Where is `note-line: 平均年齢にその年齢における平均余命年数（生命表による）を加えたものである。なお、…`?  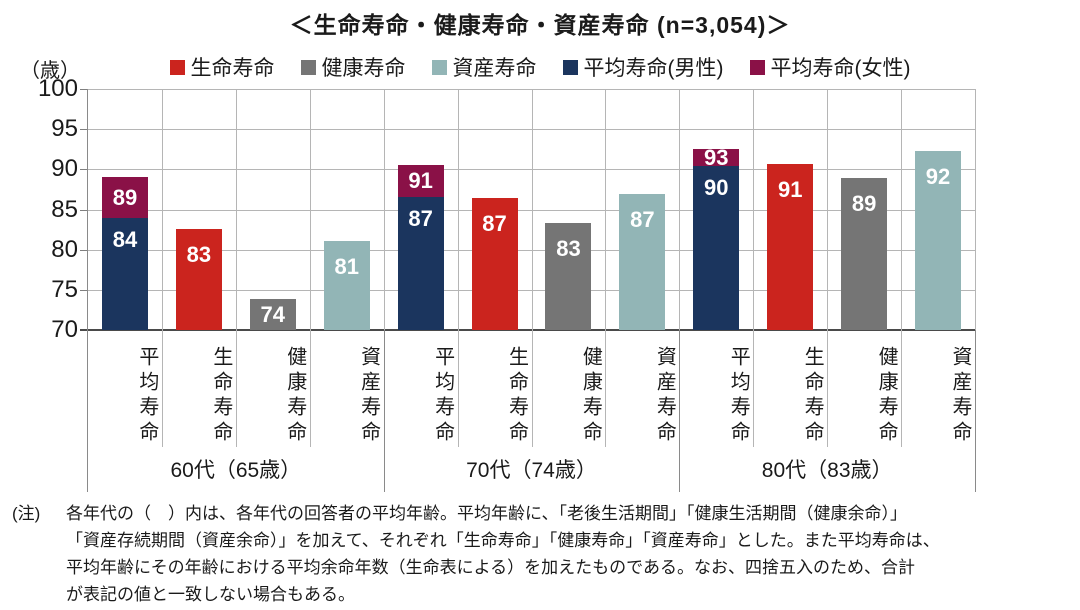
note-line: 平均年齢にその年齢における平均余命年数（生命表による）を加えたものである。なお、… is located at coordinates (490, 567).